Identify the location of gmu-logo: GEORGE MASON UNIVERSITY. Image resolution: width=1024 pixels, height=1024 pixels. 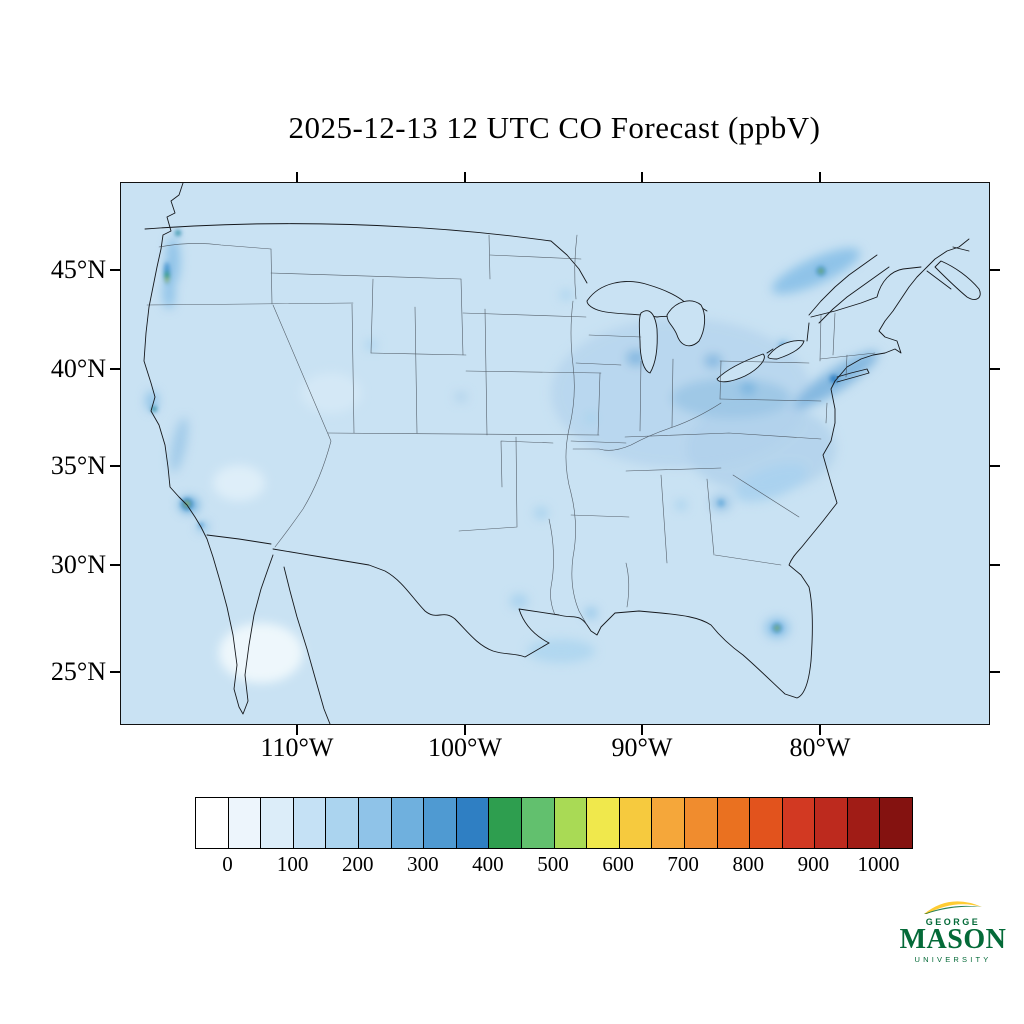
(953, 929).